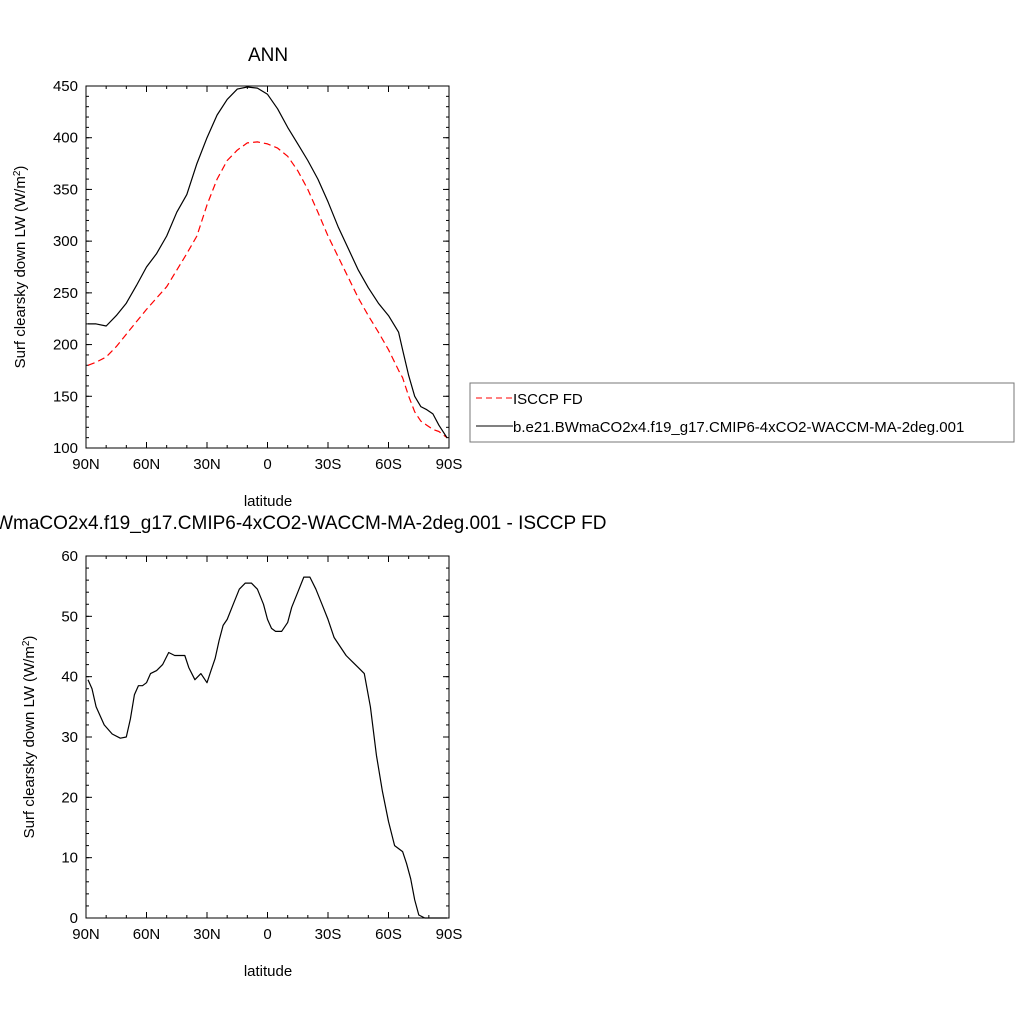 This screenshot has width=1024, height=1024. Describe the element at coordinates (65, 189) in the screenshot. I see `y-tick-label: 350` at that location.